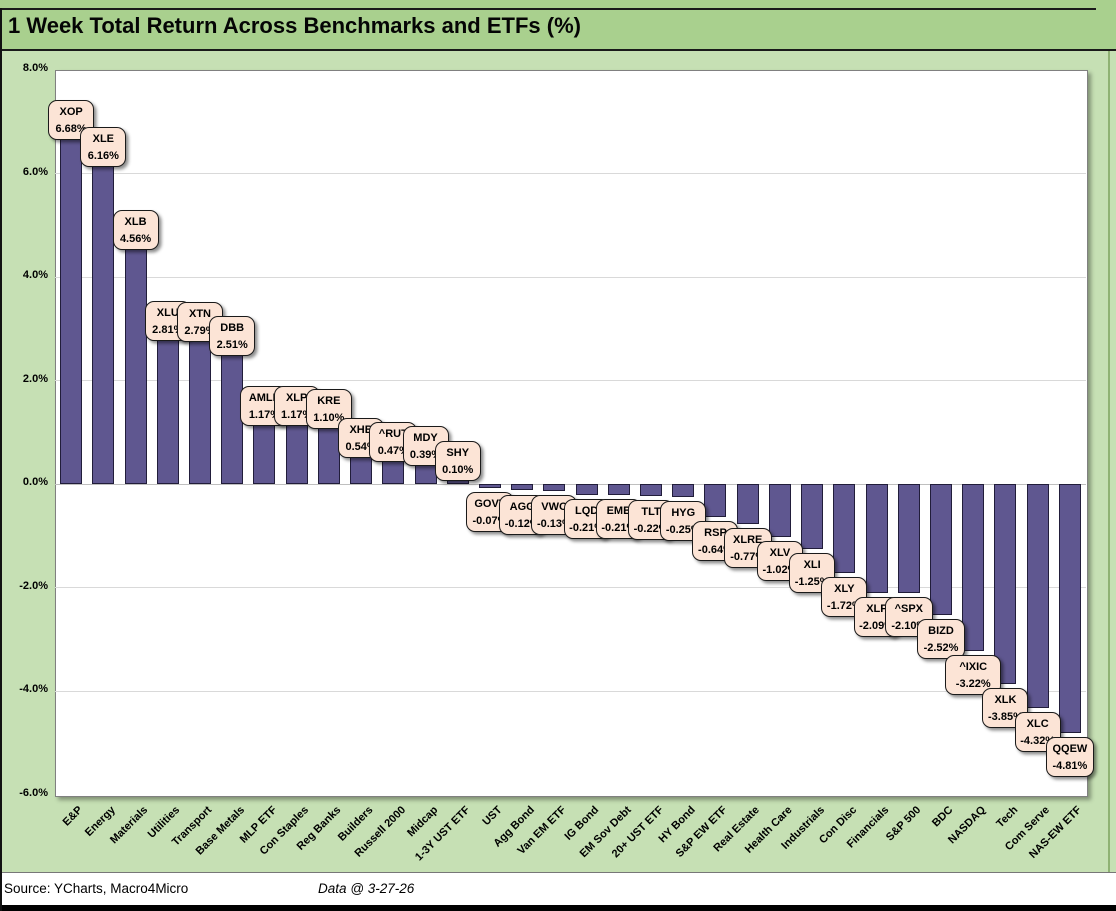 The width and height of the screenshot is (1116, 911). I want to click on data-label-ticker: LQD, so click(586, 511).